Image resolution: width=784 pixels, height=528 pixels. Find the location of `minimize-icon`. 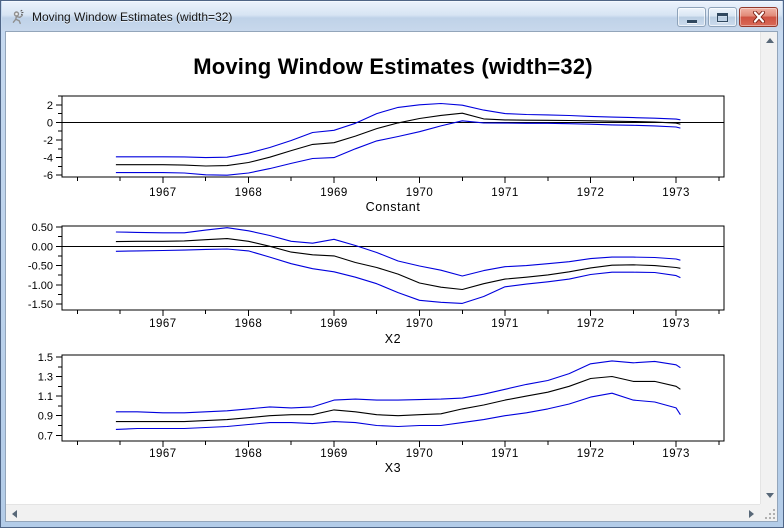

minimize-icon is located at coordinates (691, 21).